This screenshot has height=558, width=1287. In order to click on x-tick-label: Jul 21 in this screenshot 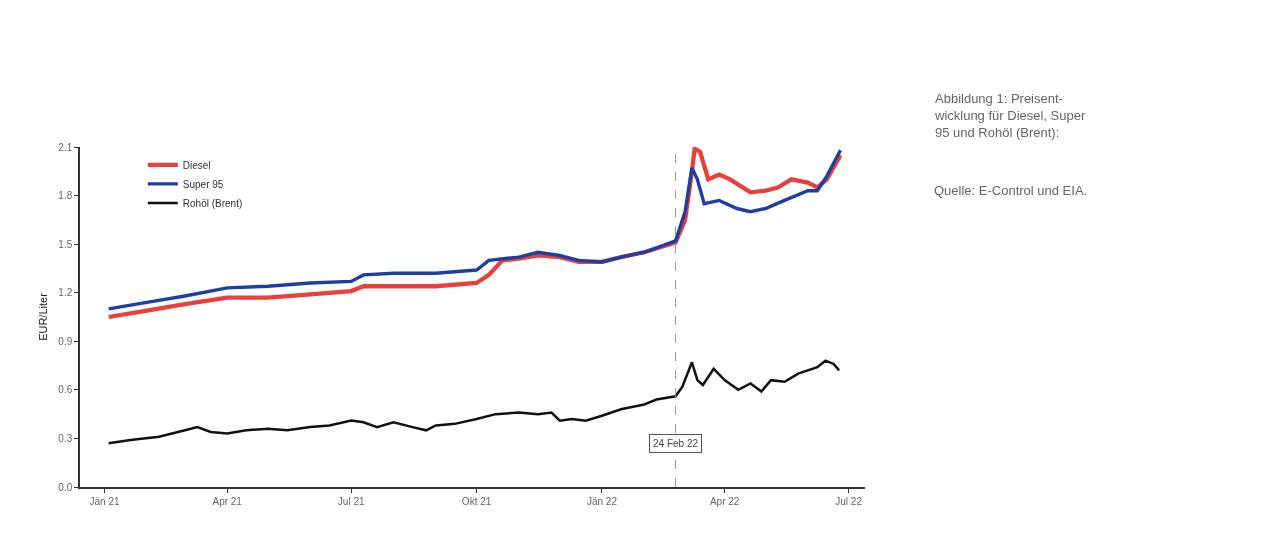, I will do `click(351, 501)`.